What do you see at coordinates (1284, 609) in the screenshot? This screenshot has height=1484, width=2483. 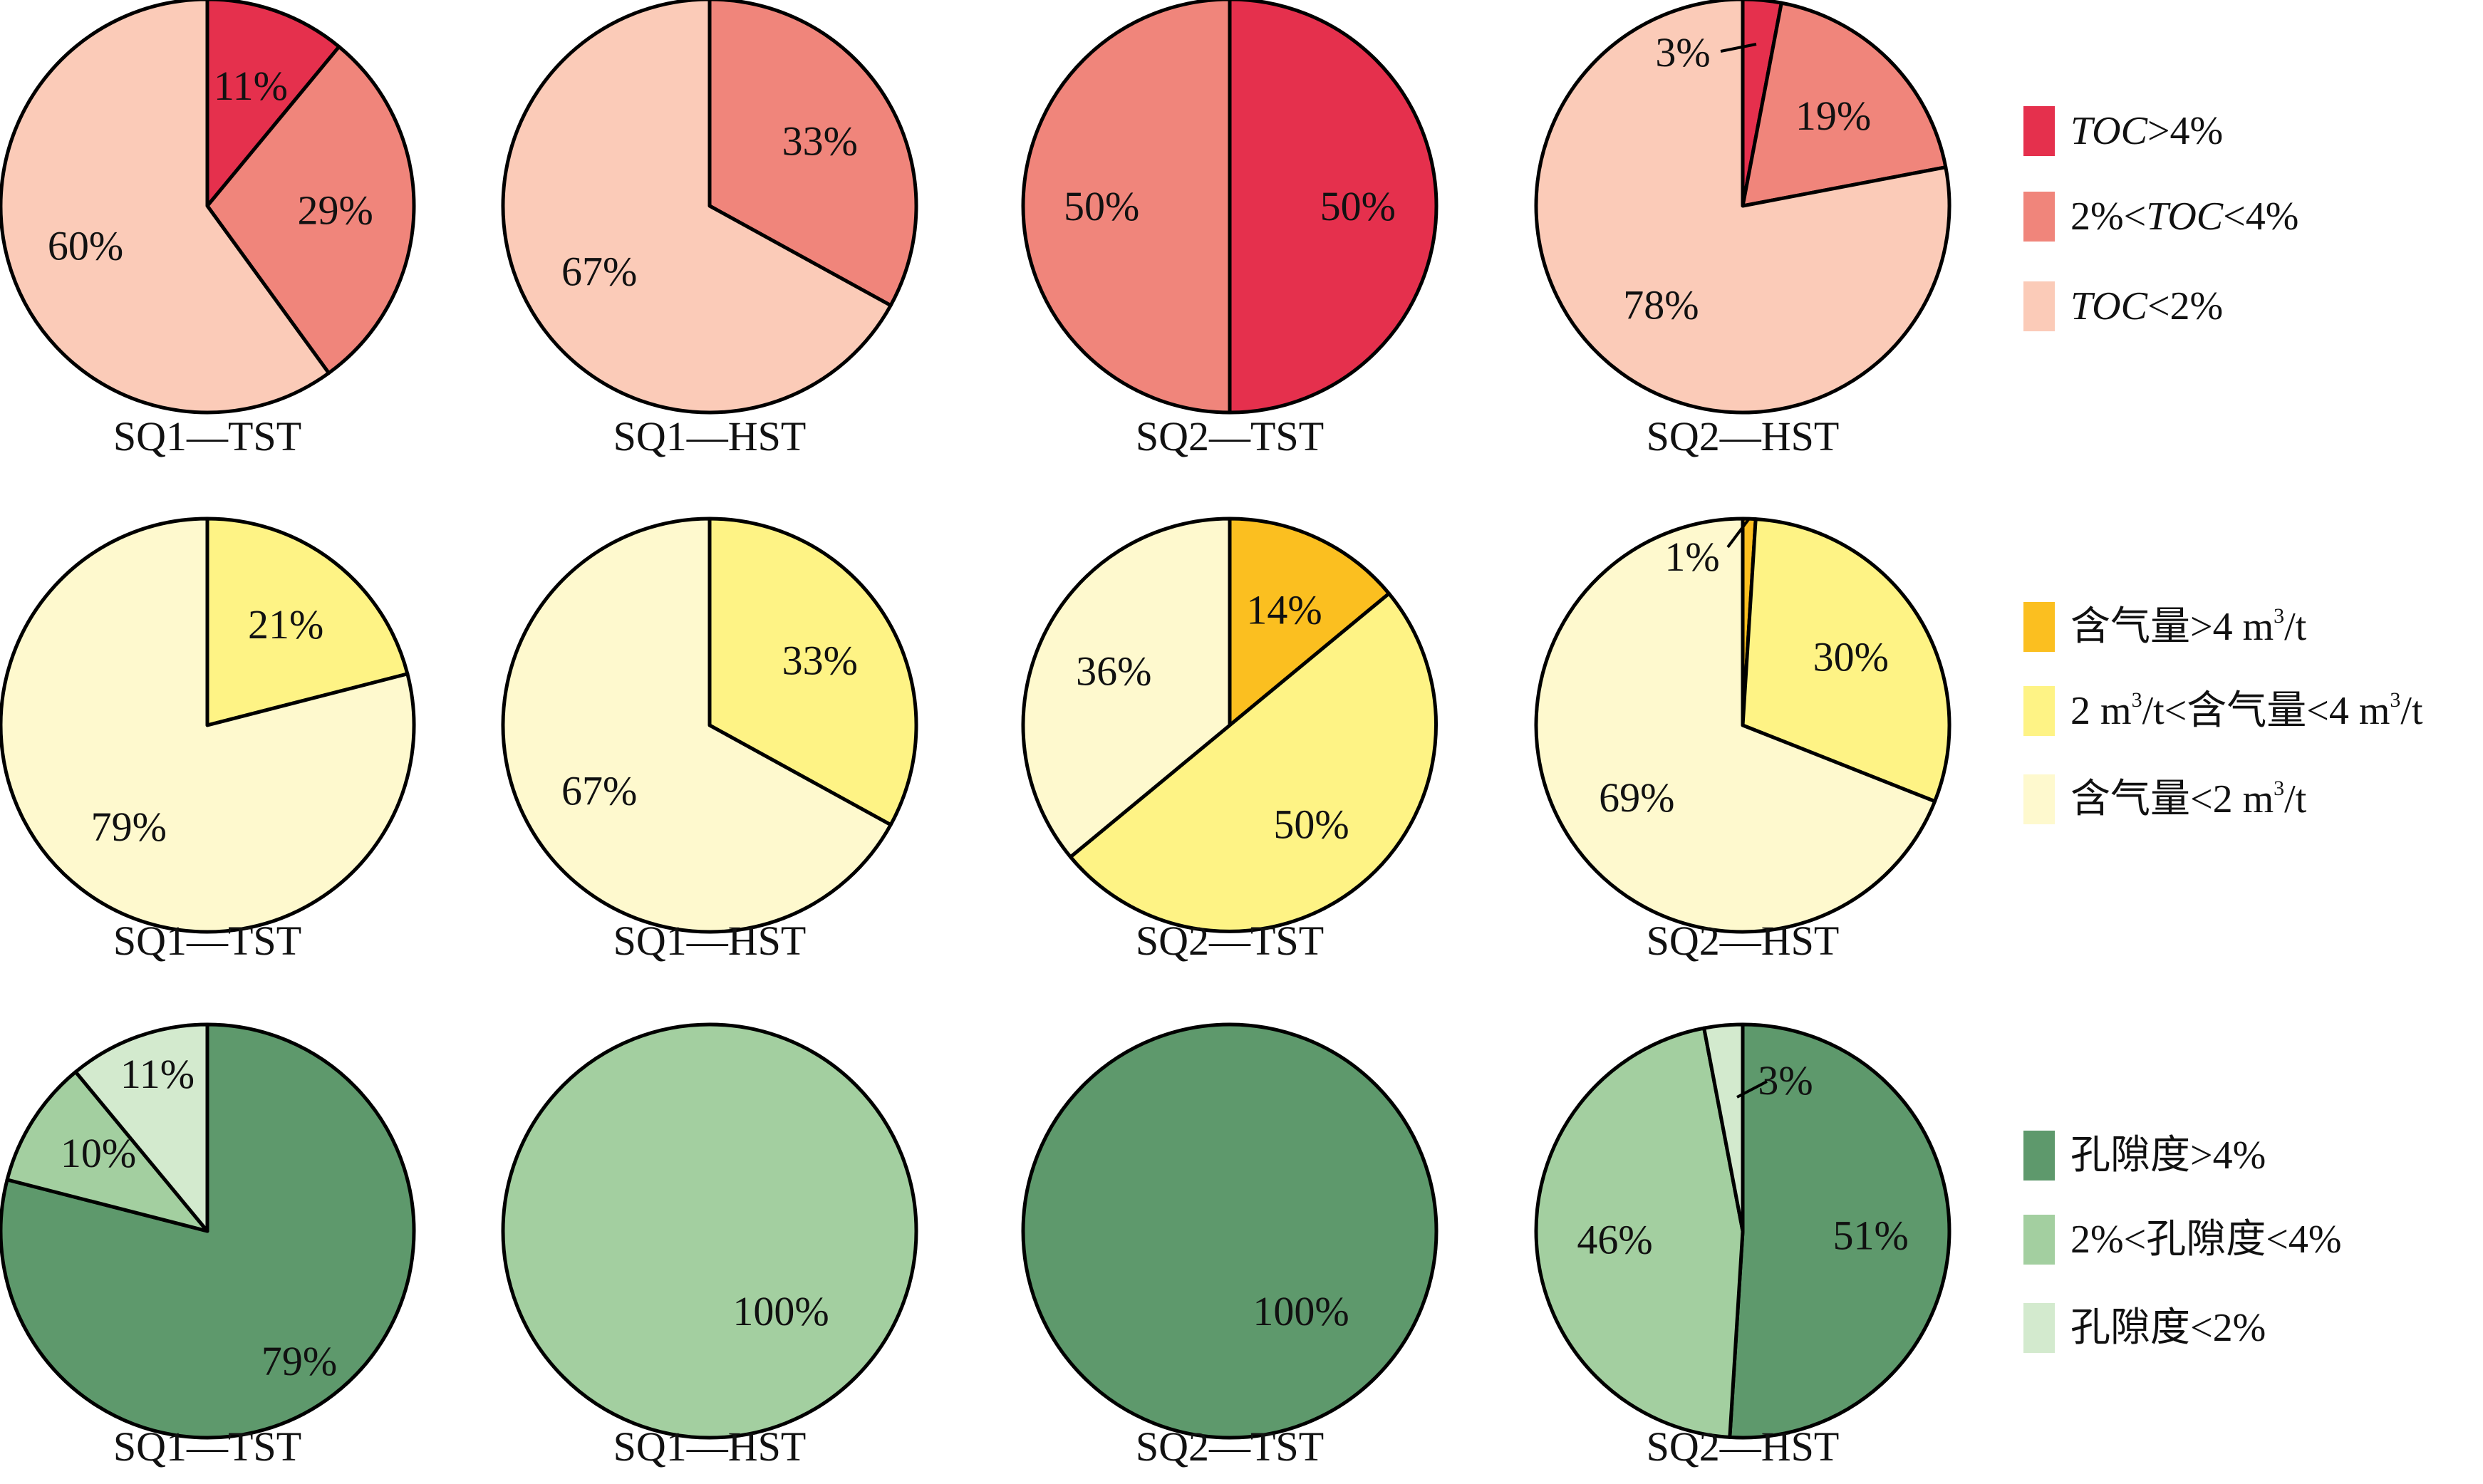 I see `pie-label-gas-3-0: 14%` at bounding box center [1284, 609].